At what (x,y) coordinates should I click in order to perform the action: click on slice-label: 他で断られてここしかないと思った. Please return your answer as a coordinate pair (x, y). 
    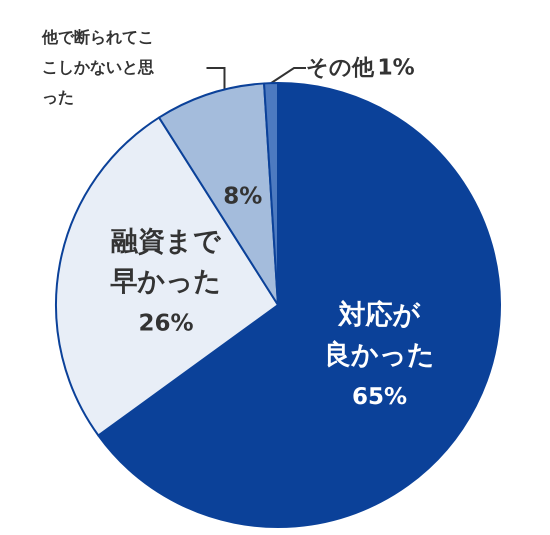
    Looking at the image, I should click on (97, 67).